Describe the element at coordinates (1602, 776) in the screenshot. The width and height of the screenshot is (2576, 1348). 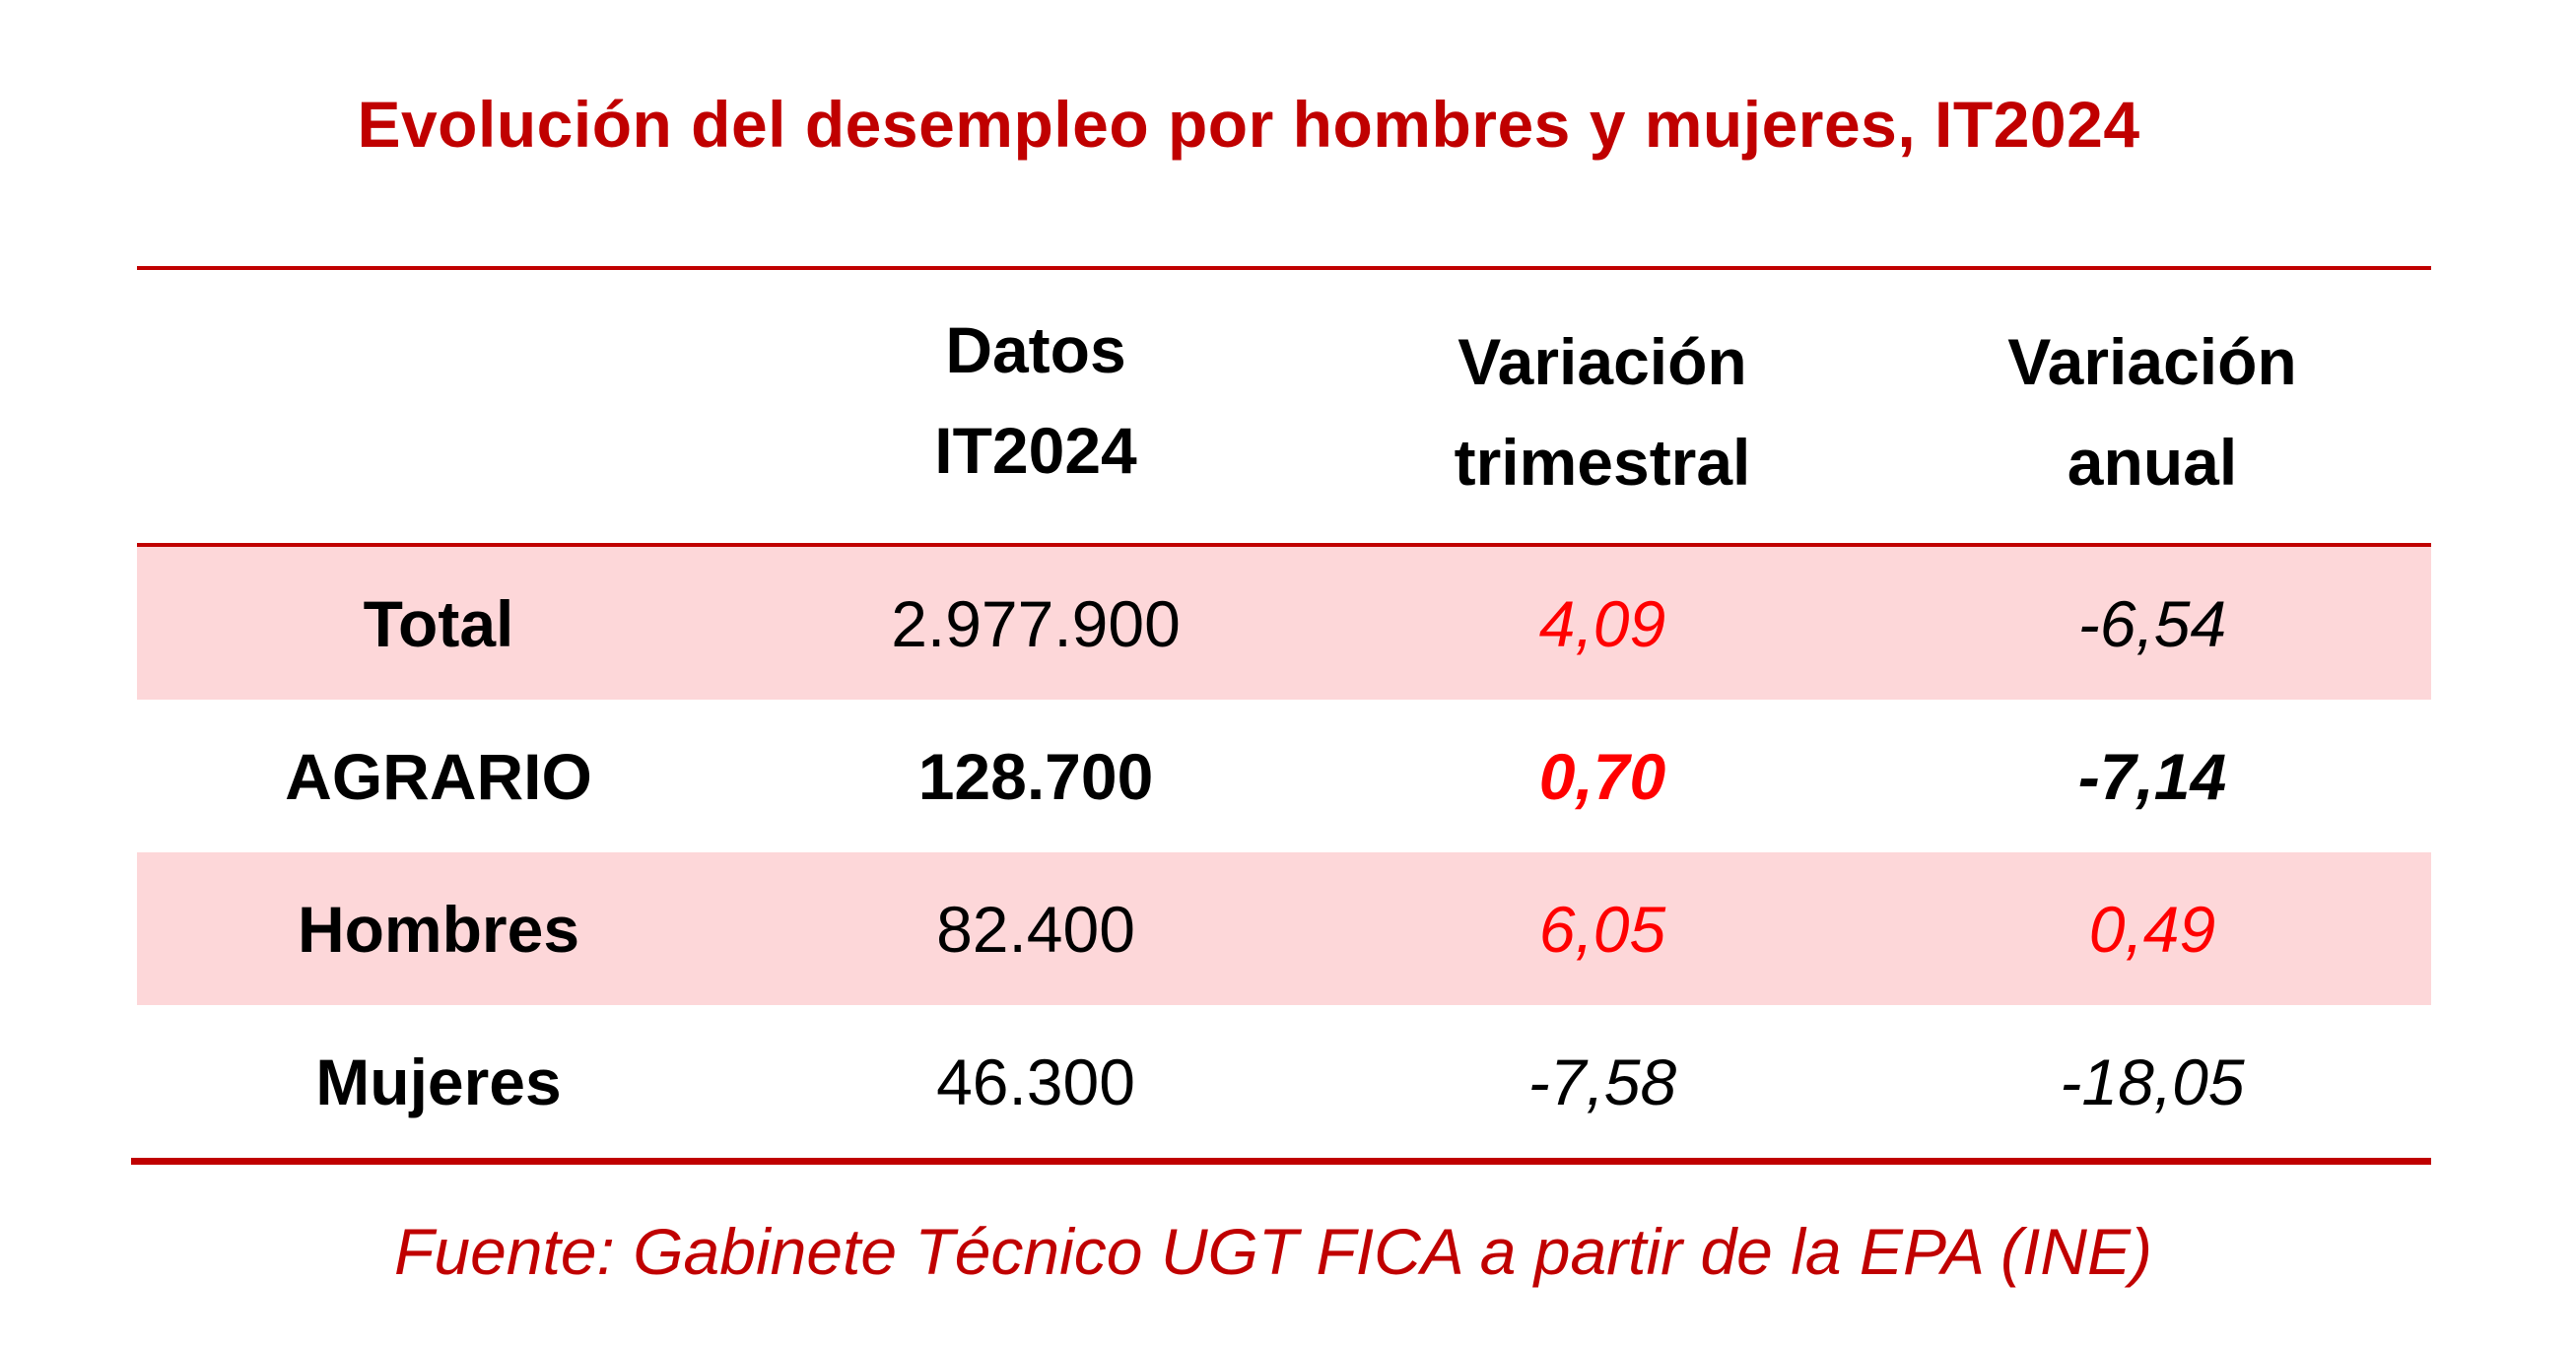
I see `cell-trimestral: 0,70` at that location.